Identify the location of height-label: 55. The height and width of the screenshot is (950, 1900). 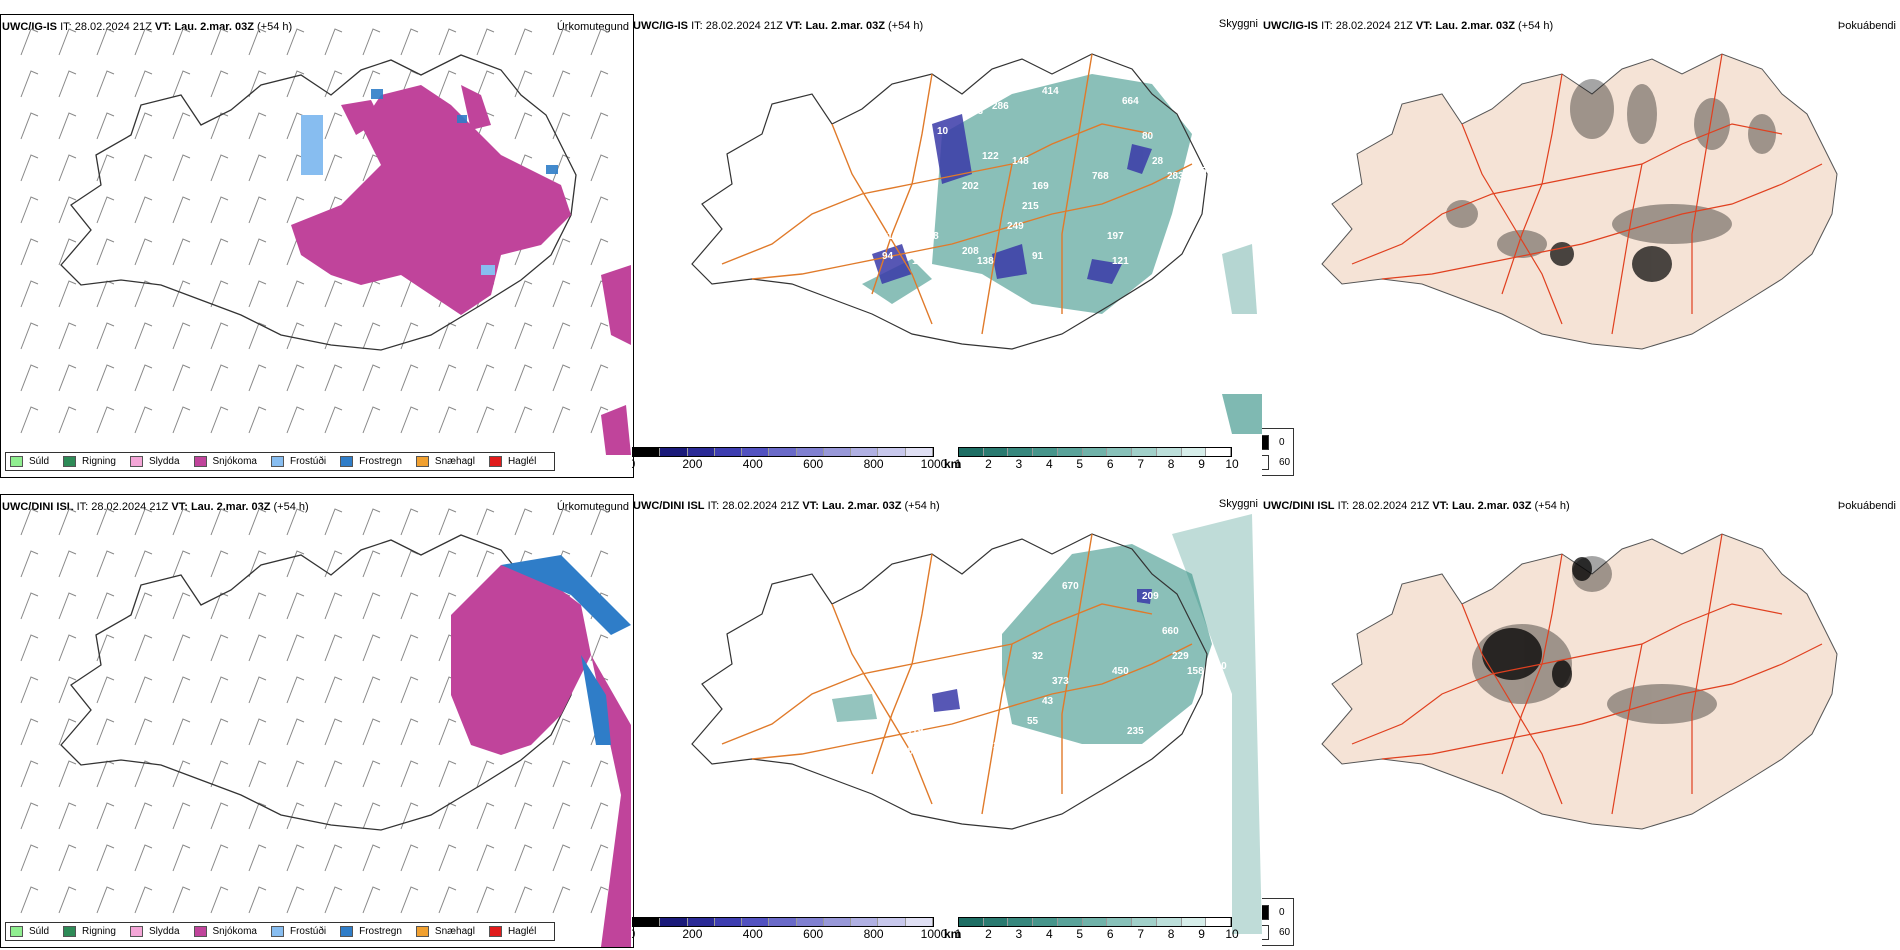
(1033, 721).